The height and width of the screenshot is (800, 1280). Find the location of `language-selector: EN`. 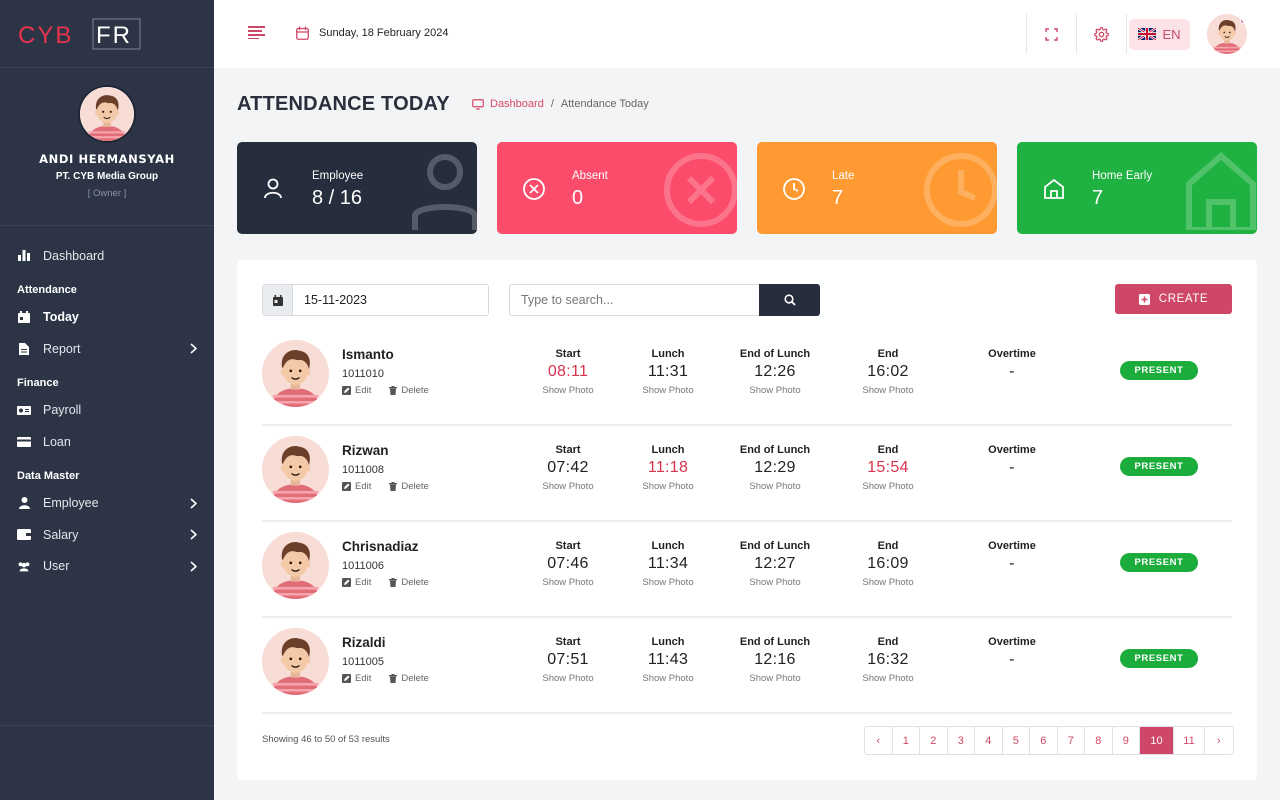

language-selector: EN is located at coordinates (1159, 34).